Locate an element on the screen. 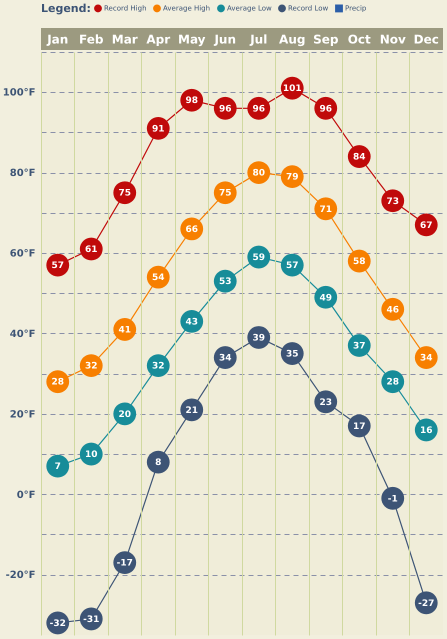 The height and width of the screenshot is (639, 447). x-tick-label: Nov is located at coordinates (393, 39).